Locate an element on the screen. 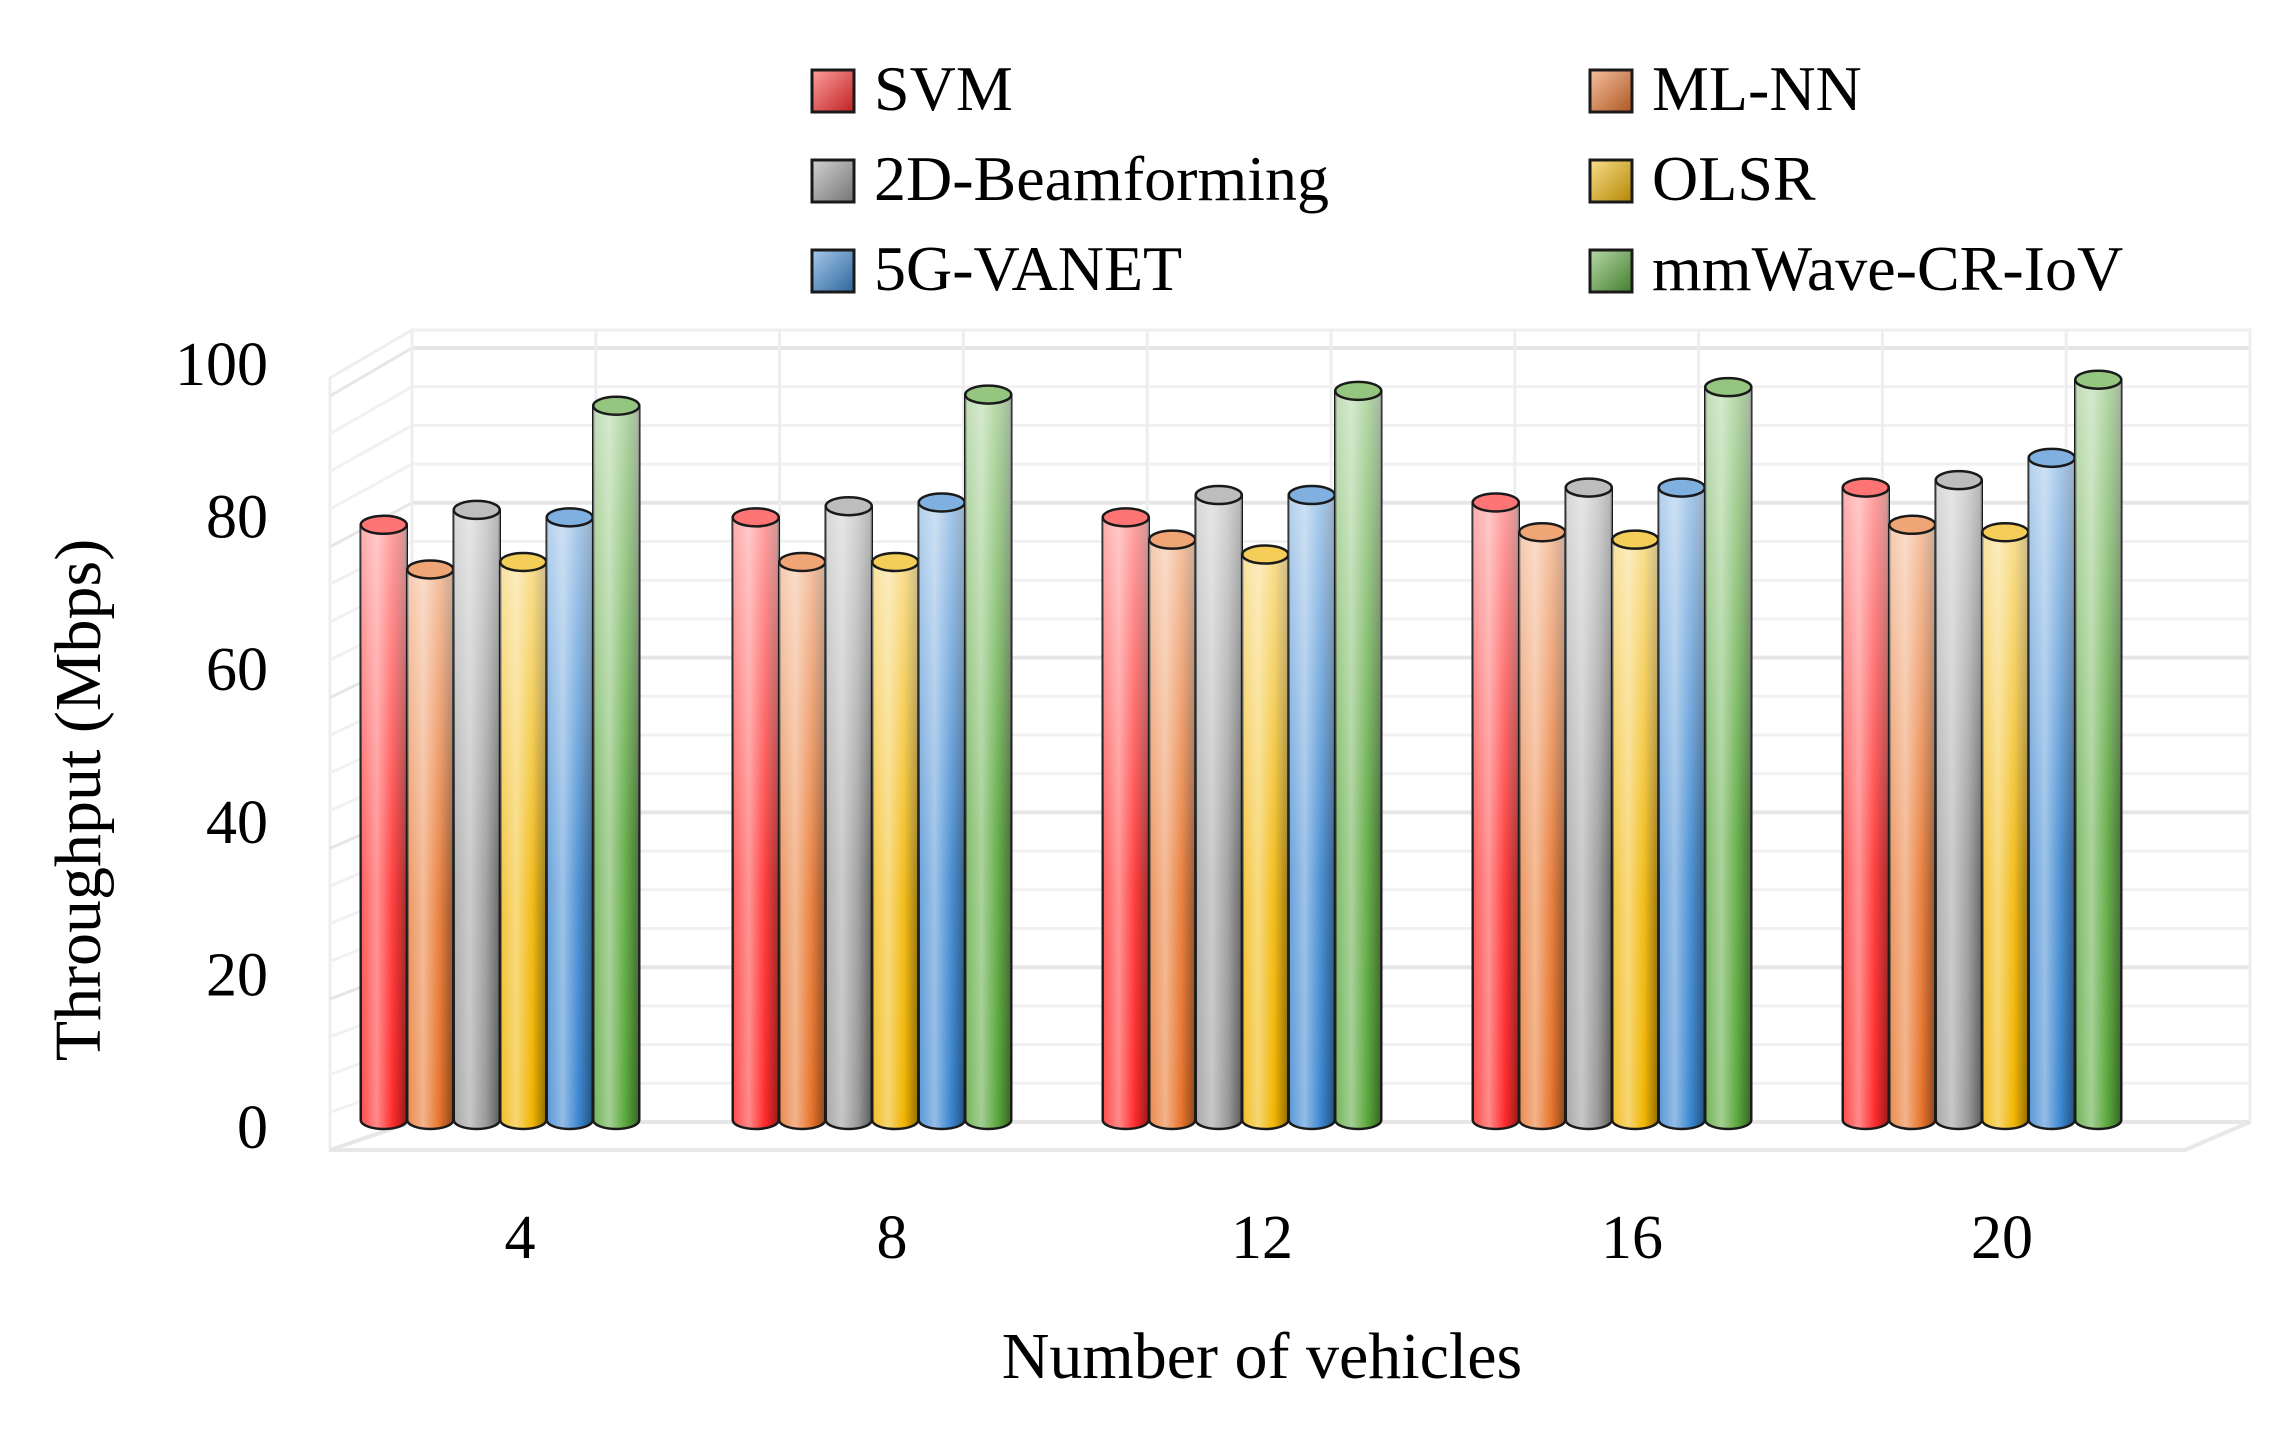  x-axis-ticks: 4 8 12 16 20 is located at coordinates (1269, 1238).